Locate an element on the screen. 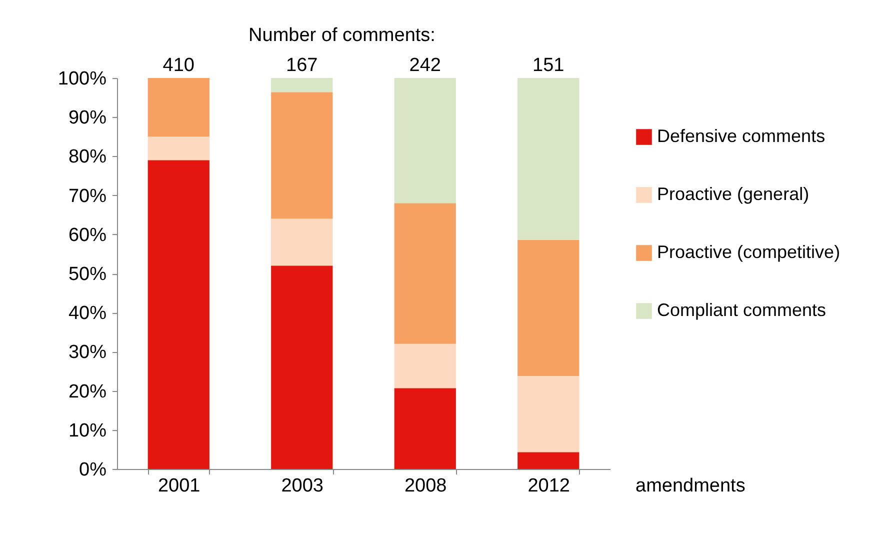 Image resolution: width=885 pixels, height=541 pixels. y-tick-label: 70% is located at coordinates (87, 196).